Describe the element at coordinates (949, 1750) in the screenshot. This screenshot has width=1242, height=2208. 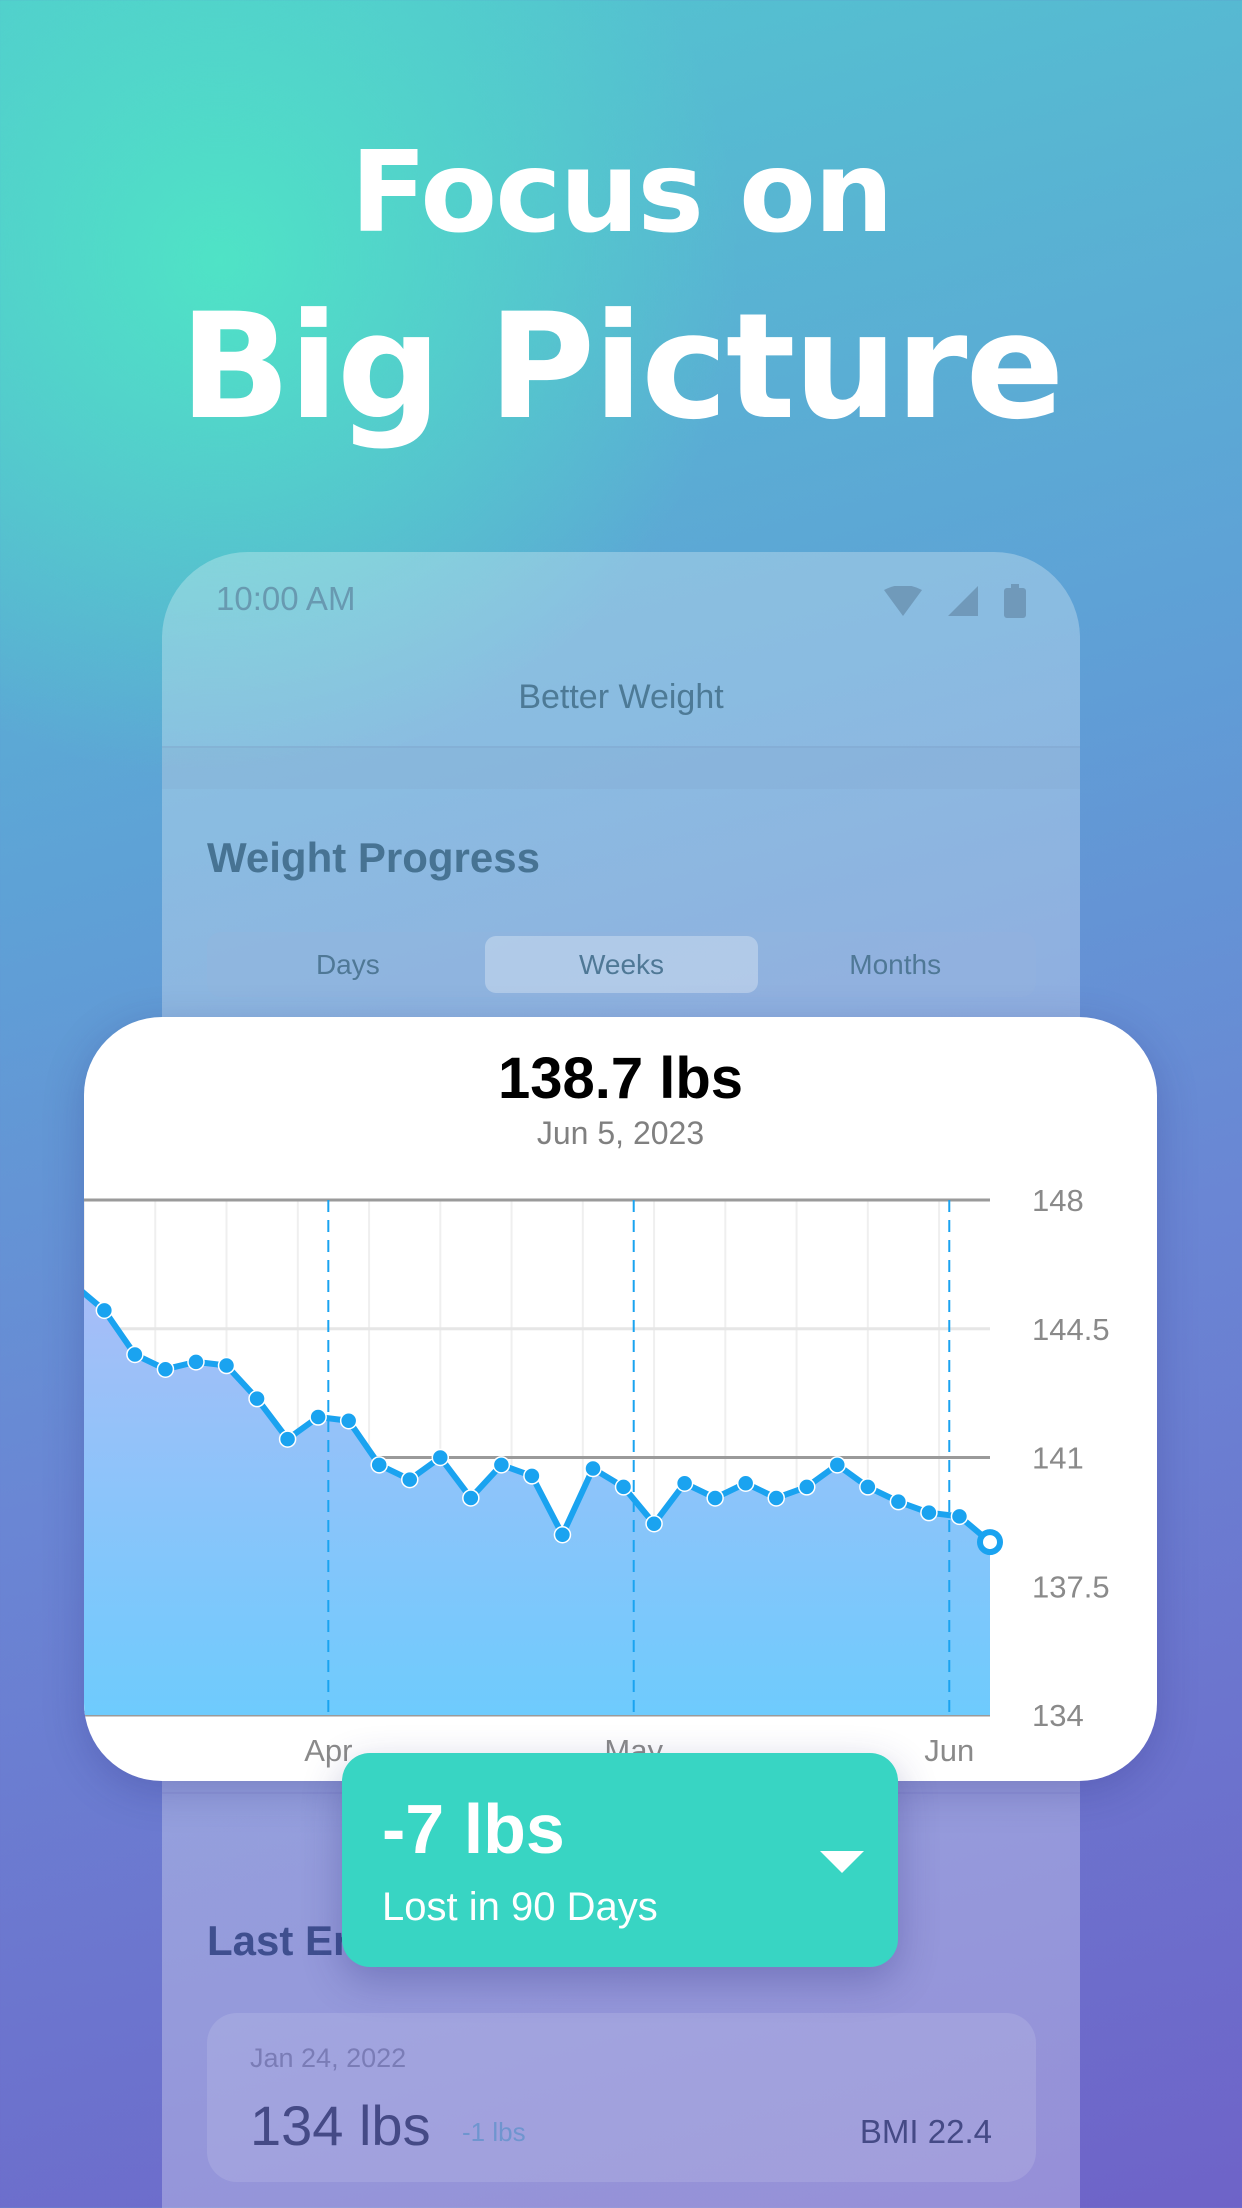
I see `x-tick-label: Jun` at that location.